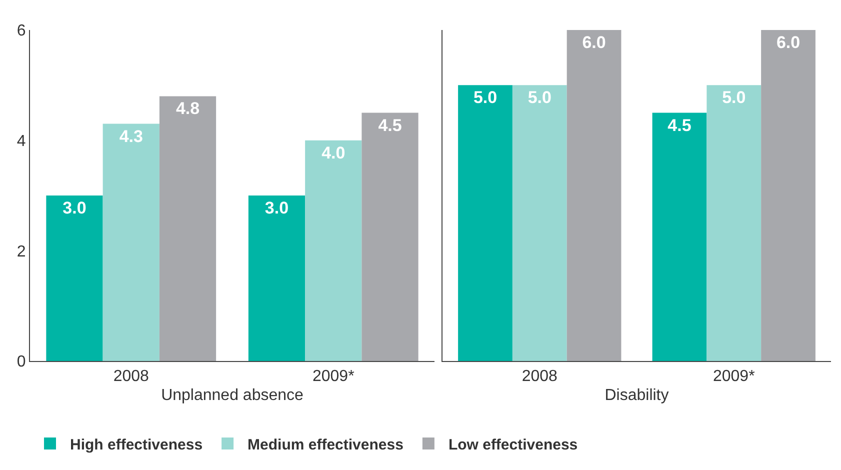 The width and height of the screenshot is (841, 470). I want to click on y-tick-label: 2, so click(21, 251).